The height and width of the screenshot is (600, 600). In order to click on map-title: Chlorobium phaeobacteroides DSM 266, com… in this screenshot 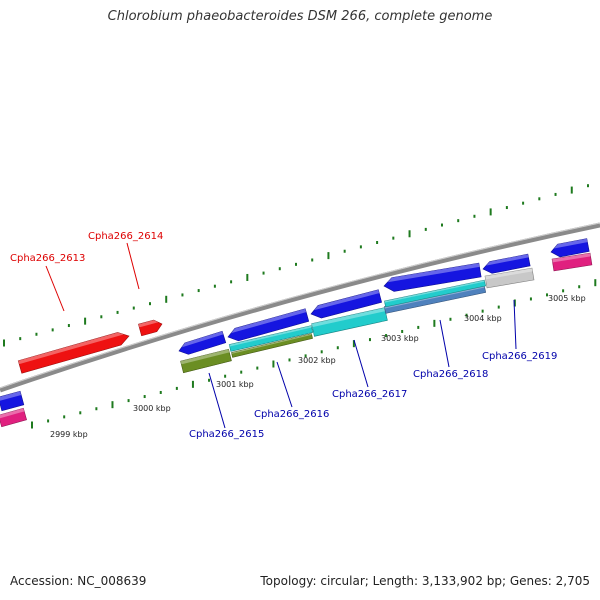, I will do `click(300, 16)`.